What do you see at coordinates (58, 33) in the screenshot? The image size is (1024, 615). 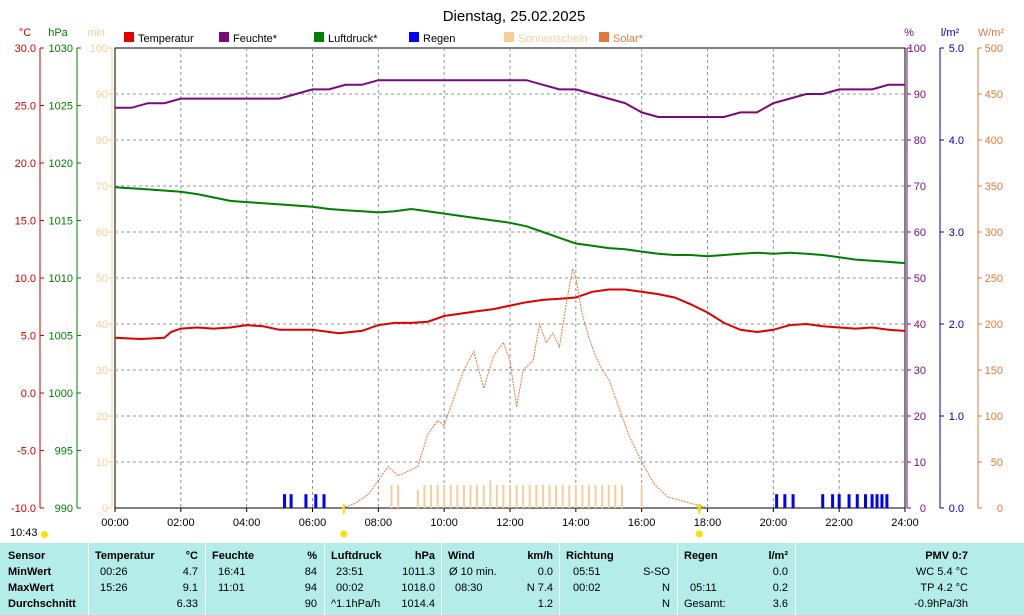 I see `press-unit-label: hPa` at bounding box center [58, 33].